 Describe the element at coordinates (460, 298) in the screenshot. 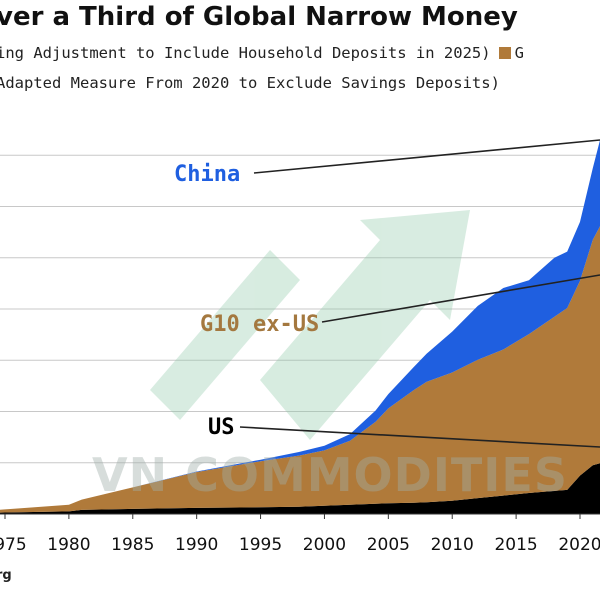

I see `annotation-leader-g10-ex-us` at that location.